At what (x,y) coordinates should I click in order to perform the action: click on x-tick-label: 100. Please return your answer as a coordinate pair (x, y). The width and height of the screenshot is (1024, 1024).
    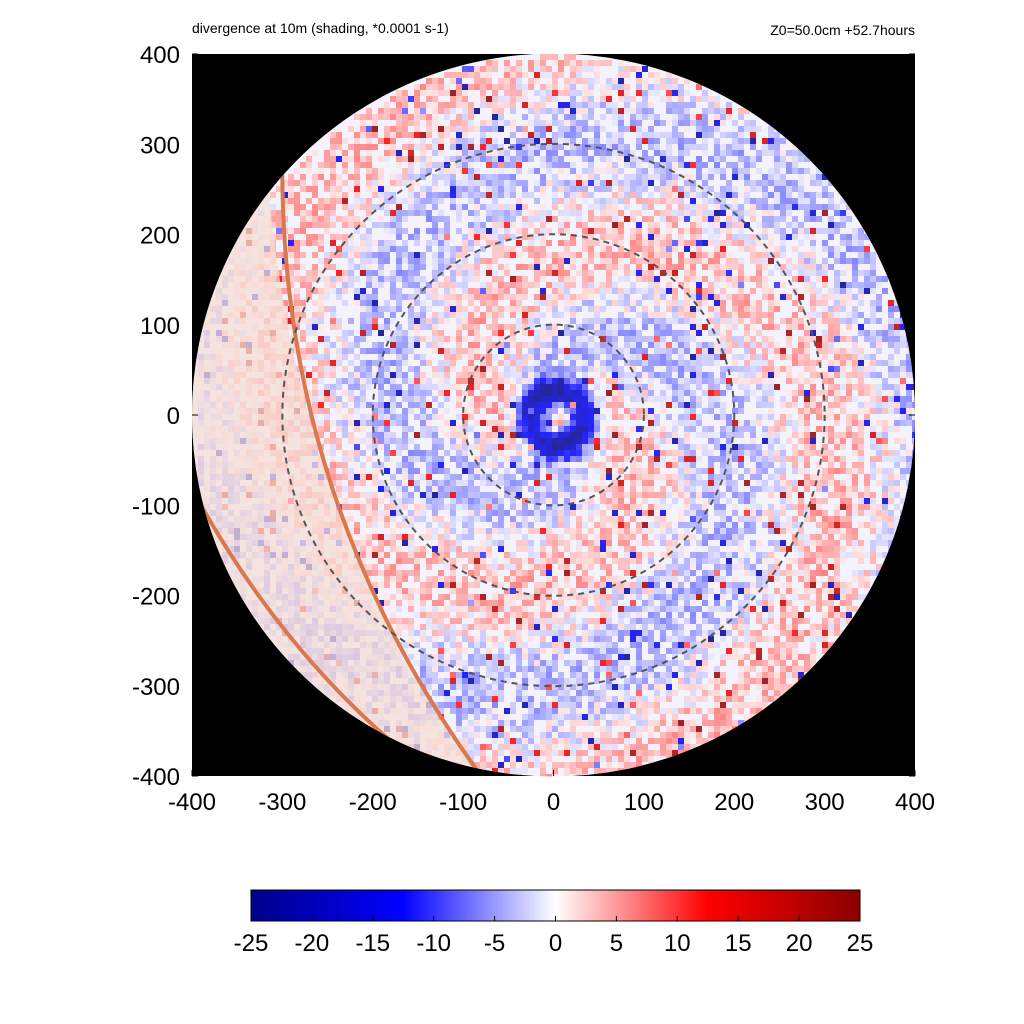
    Looking at the image, I should click on (644, 802).